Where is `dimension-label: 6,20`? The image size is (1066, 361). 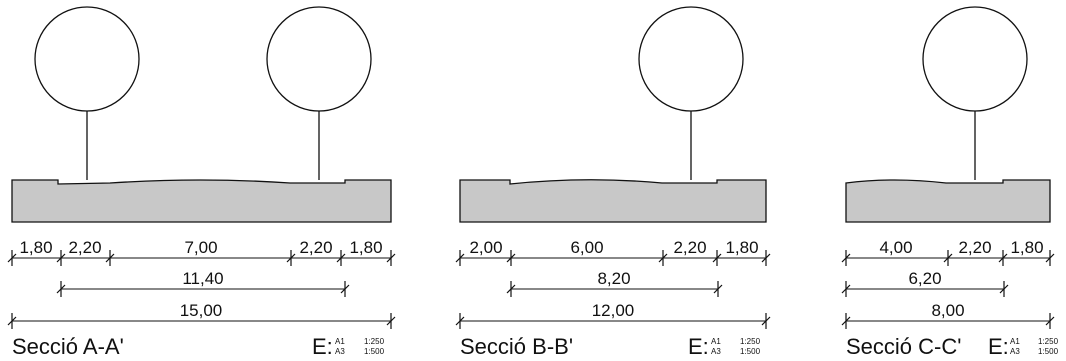
dimension-label: 6,20 is located at coordinates (924, 278).